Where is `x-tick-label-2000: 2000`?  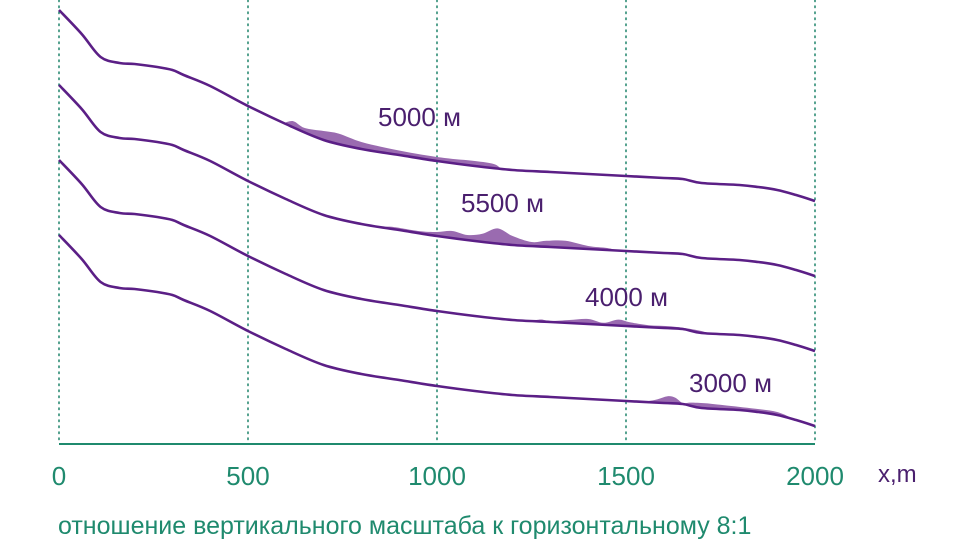
x-tick-label-2000: 2000 is located at coordinates (815, 476).